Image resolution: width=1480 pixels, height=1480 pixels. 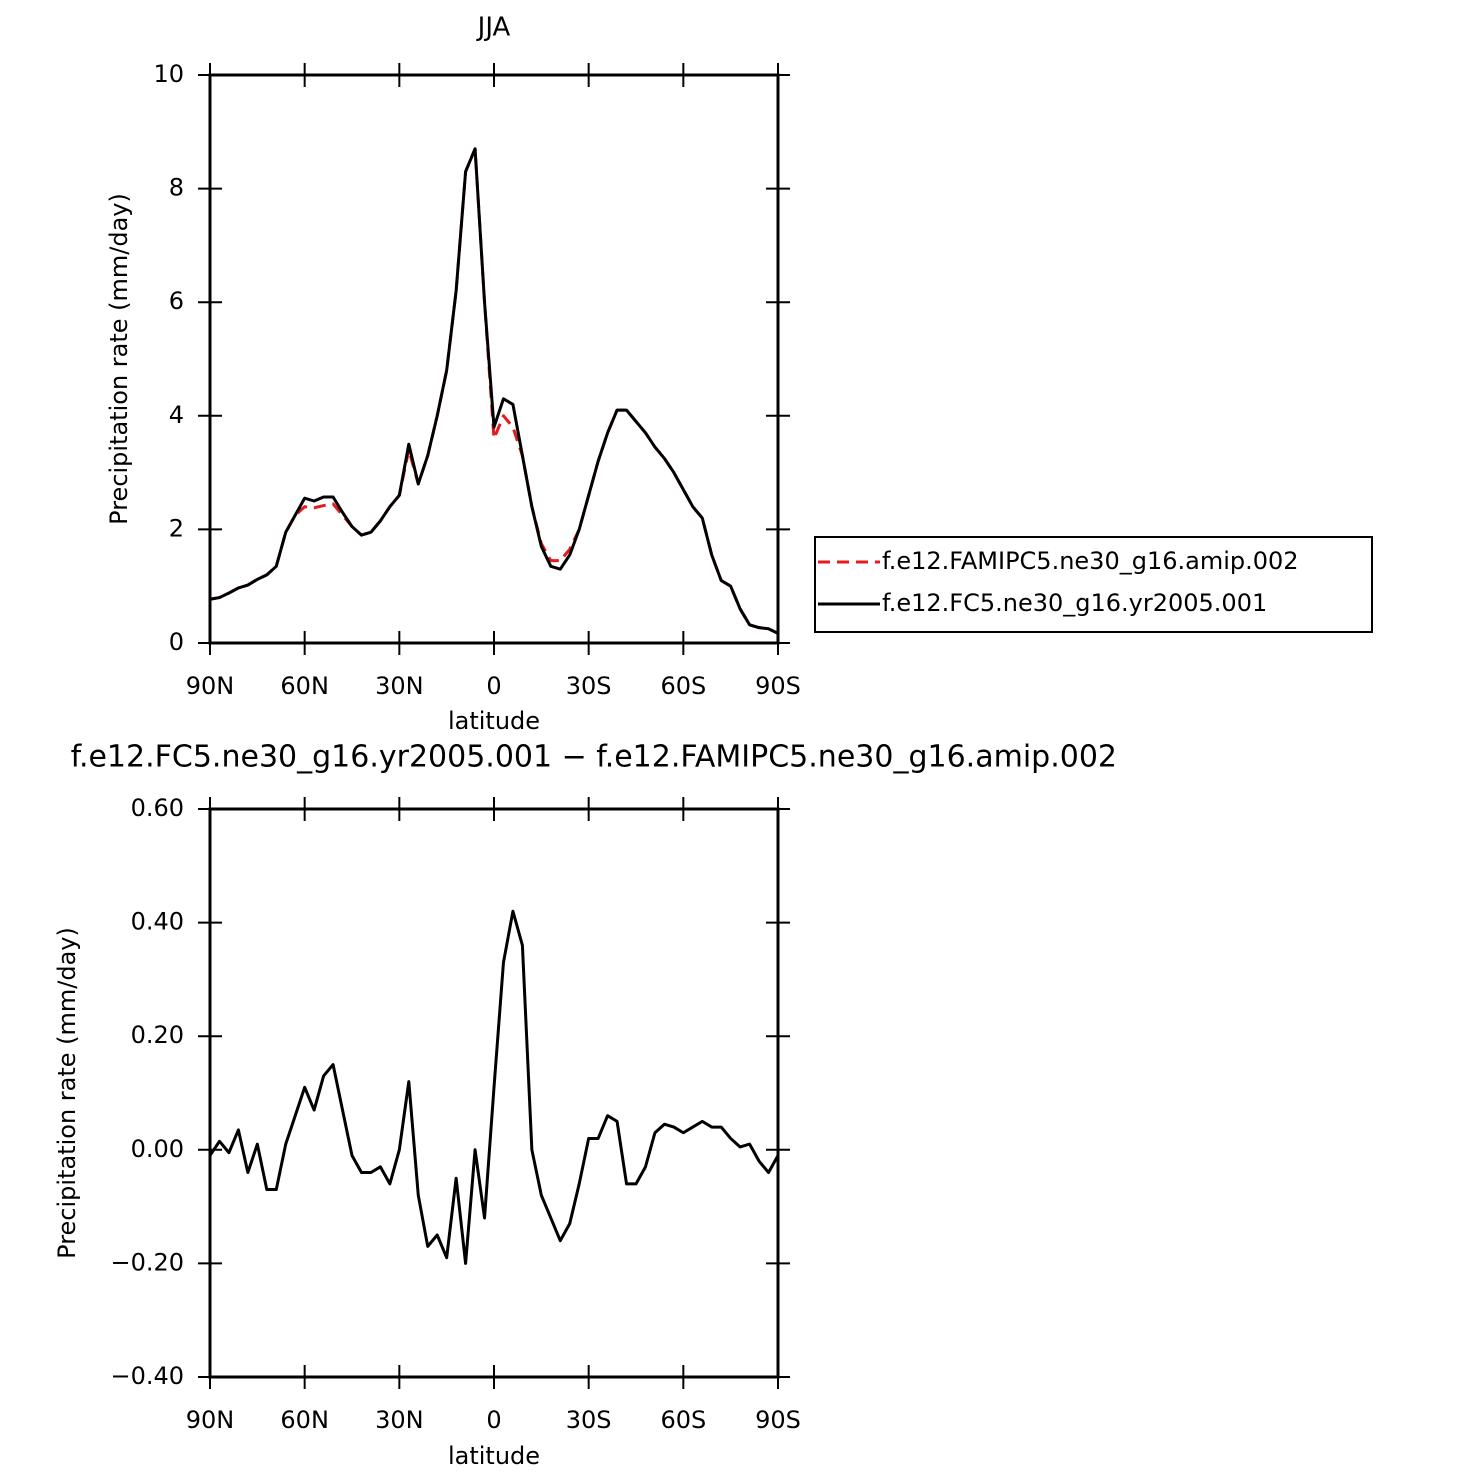 I want to click on y-tick-label: 10, so click(x=168, y=74).